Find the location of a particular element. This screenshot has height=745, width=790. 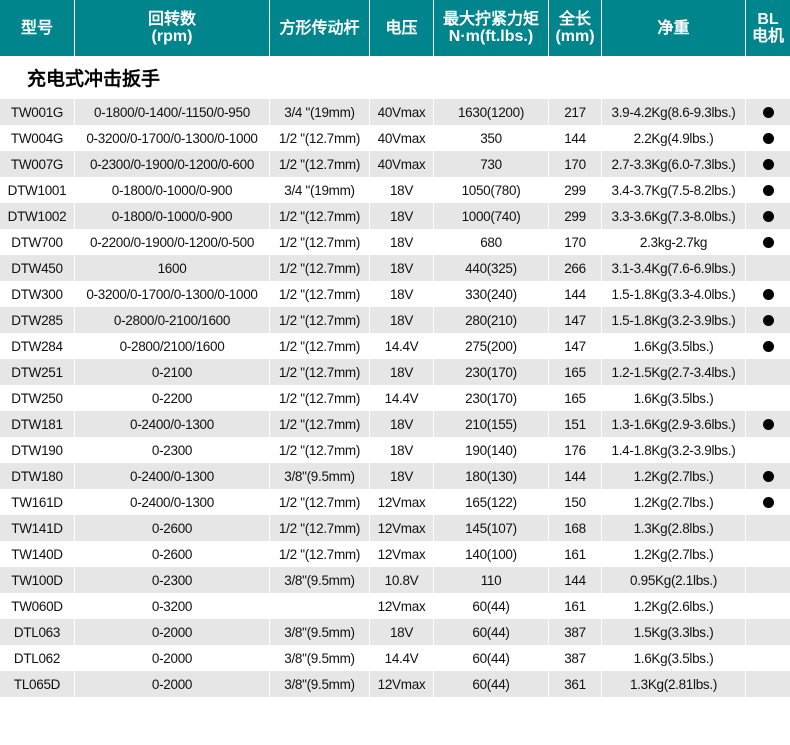

header-torque: 最大拧紧力矩 N·m(ft.lbs.) is located at coordinates (491, 28).